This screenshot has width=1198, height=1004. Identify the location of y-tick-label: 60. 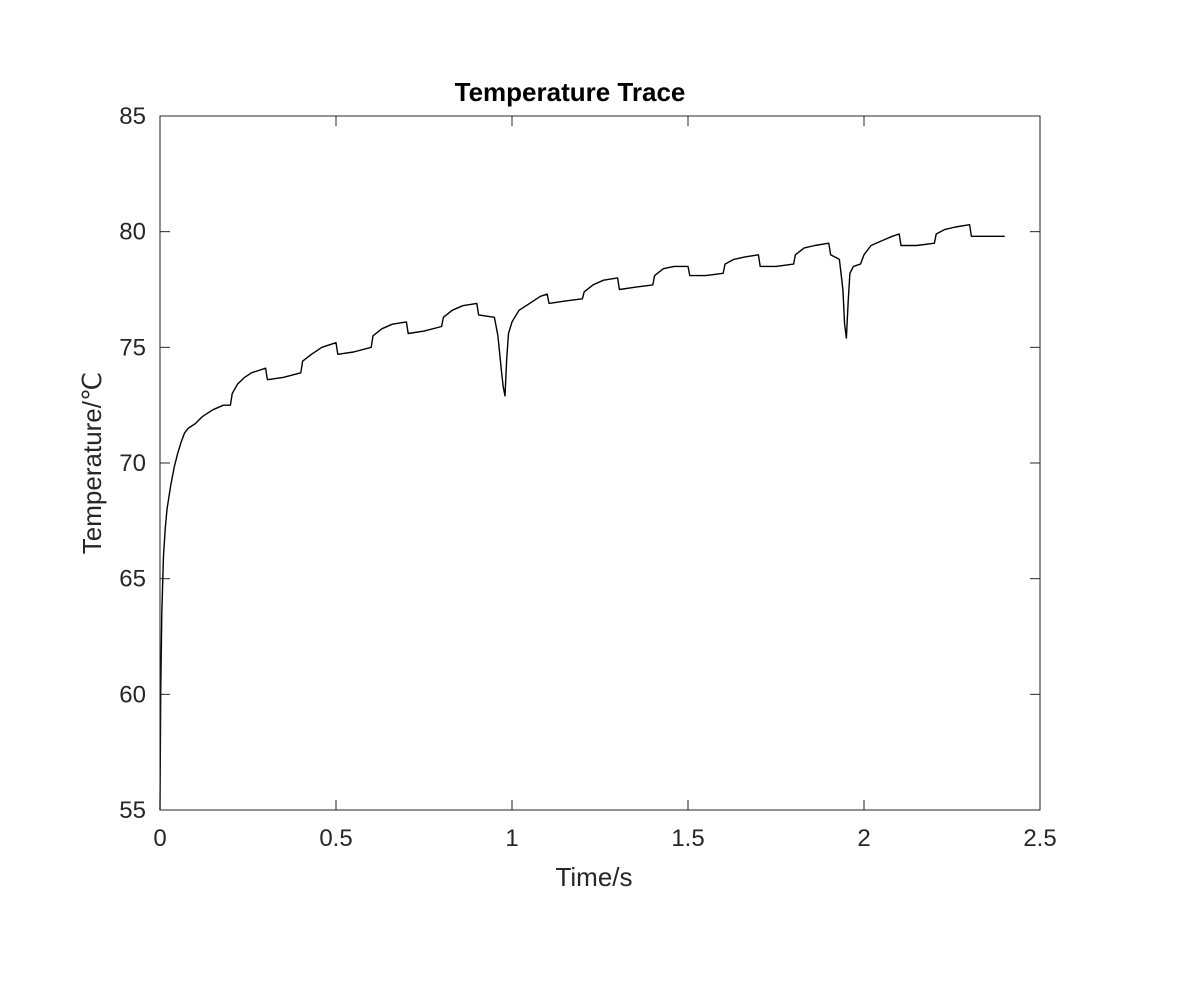
(132, 694).